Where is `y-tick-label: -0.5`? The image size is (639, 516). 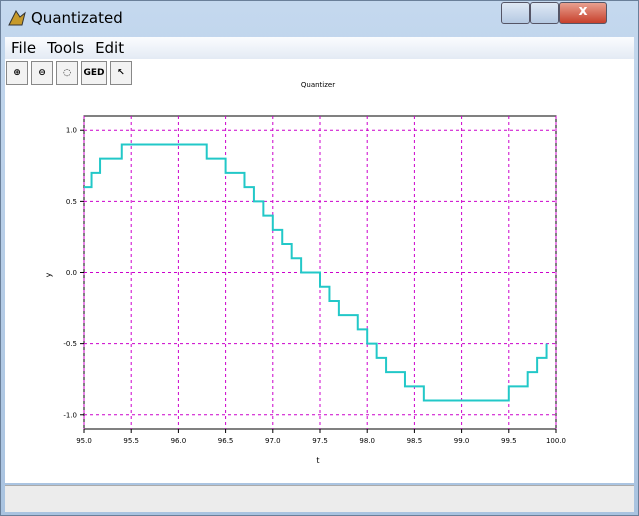 y-tick-label: -0.5 is located at coordinates (70, 344).